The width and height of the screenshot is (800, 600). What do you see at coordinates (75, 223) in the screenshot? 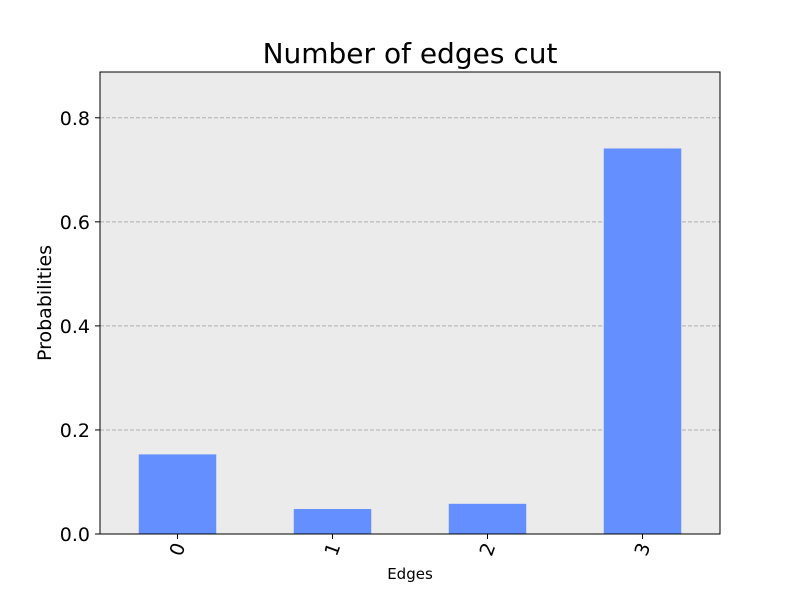
I see `y-tick-label: 0.6` at bounding box center [75, 223].